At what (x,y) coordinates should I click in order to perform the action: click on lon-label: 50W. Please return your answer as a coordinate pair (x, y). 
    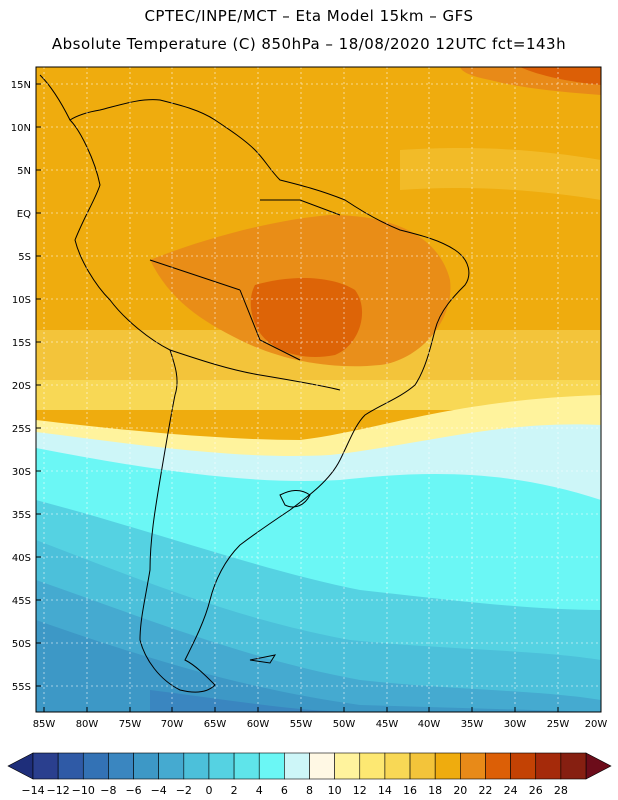
    Looking at the image, I should click on (344, 724).